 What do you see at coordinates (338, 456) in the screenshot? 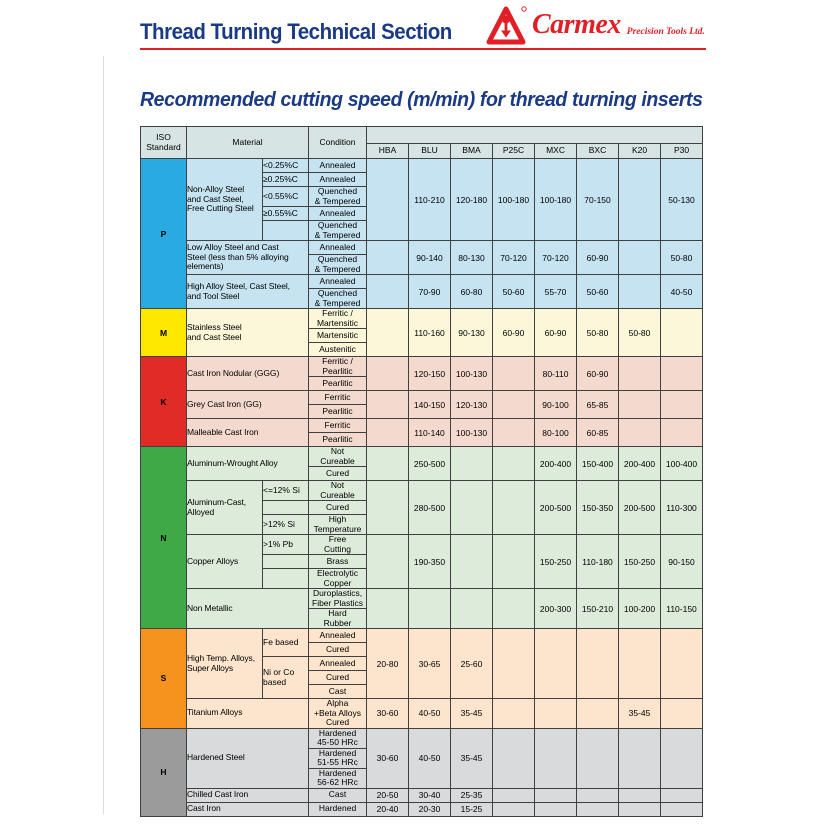
I see `condition-cell: Not Cureable` at bounding box center [338, 456].